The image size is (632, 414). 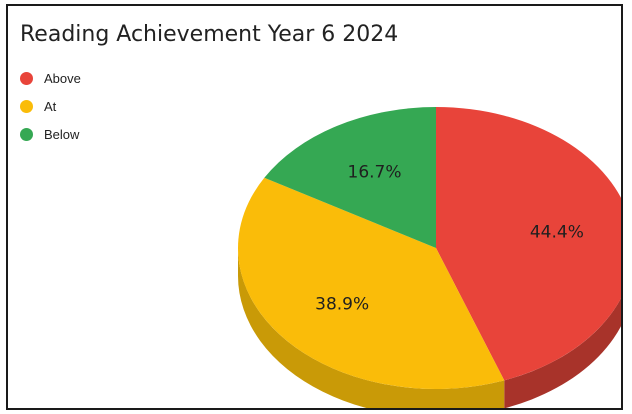 I want to click on legend-item-below: Below, so click(x=50, y=134).